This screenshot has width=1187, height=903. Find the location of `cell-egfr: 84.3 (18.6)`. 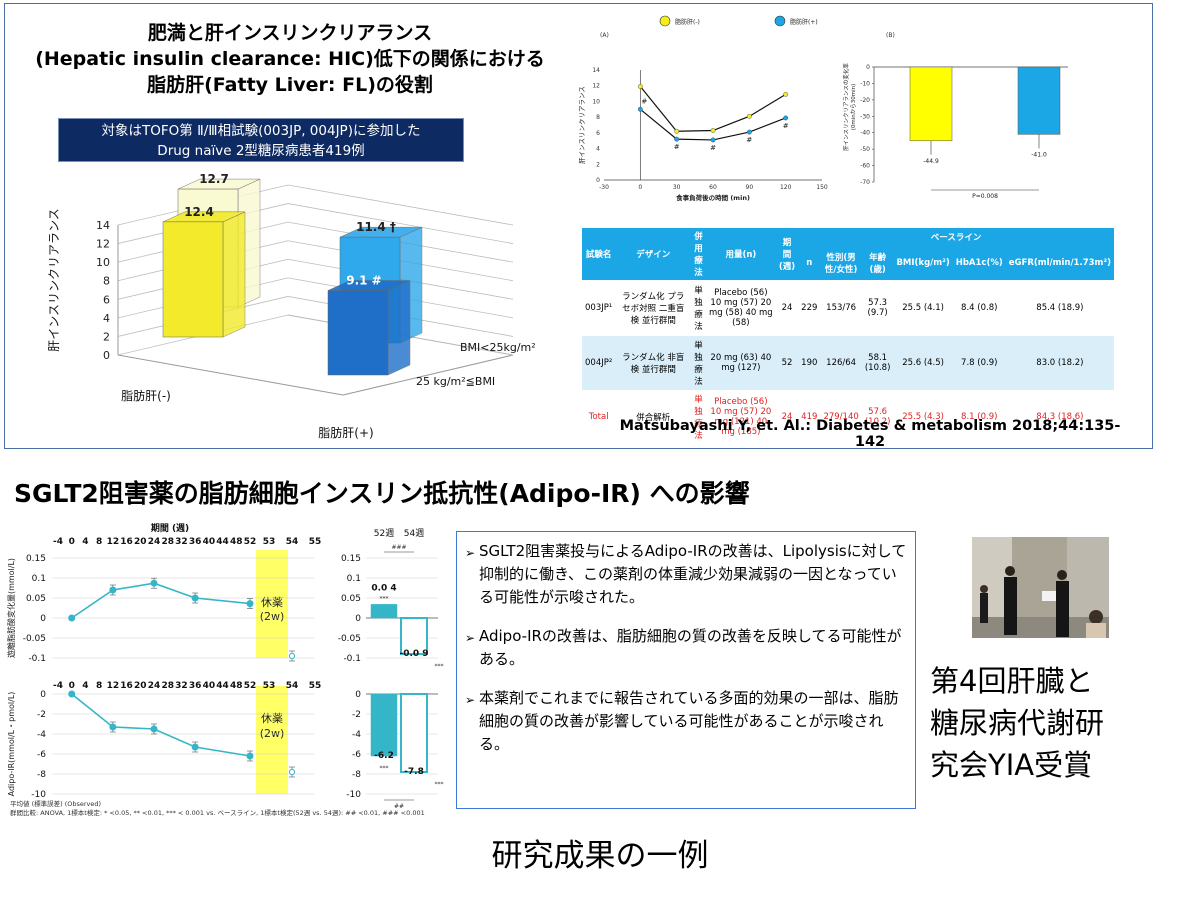

cell-egfr: 84.3 (18.6) is located at coordinates (1060, 417).